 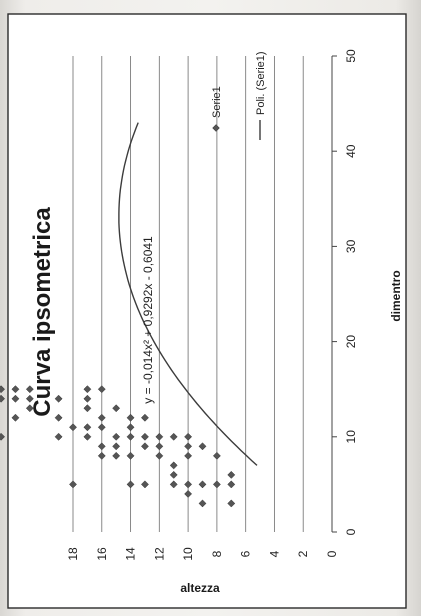 I want to click on x-tick-label: 20, so click(x=351, y=342).